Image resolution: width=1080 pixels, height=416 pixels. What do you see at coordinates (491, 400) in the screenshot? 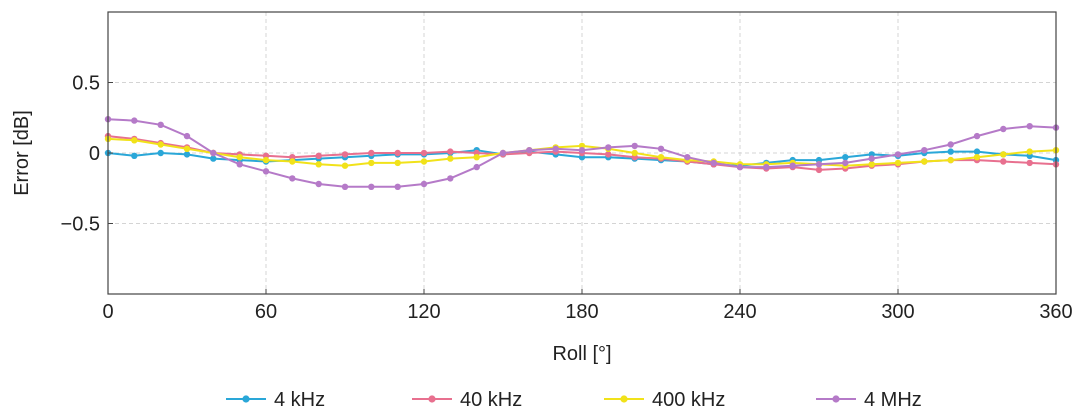
I see `legend-label: 40 kHz` at bounding box center [491, 400].